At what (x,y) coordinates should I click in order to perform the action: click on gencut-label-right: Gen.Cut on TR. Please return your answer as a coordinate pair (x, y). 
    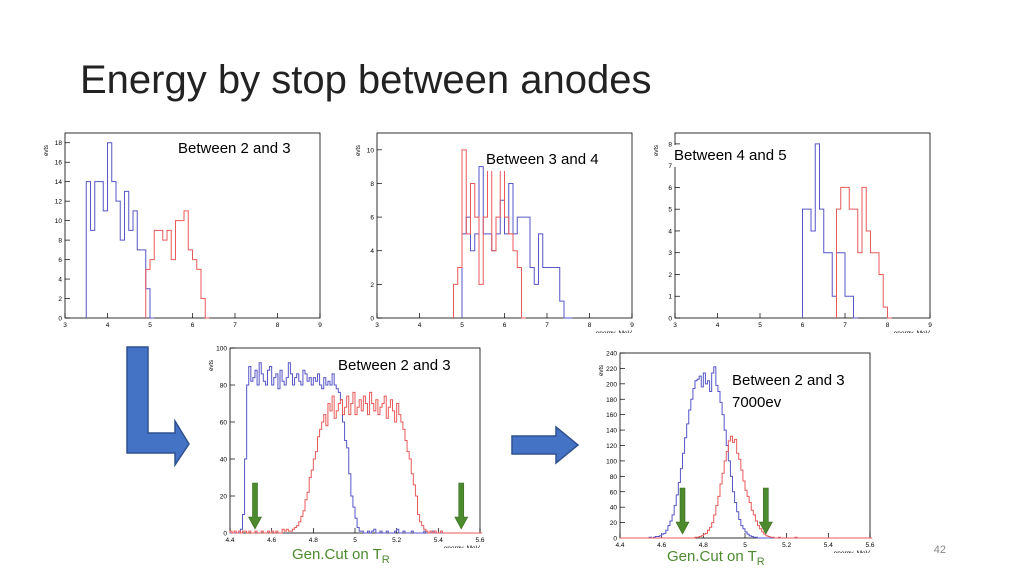
    Looking at the image, I should click on (716, 558).